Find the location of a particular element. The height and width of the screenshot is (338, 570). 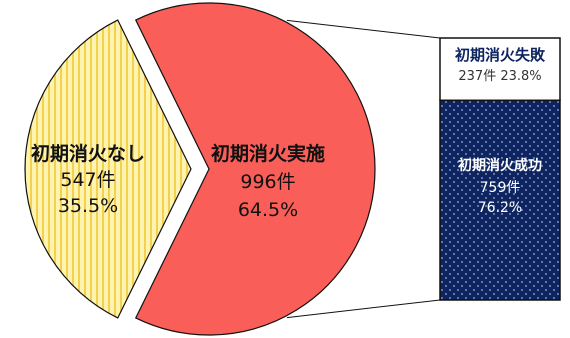

slice-label-name: 初期消火なし is located at coordinates (88, 153).